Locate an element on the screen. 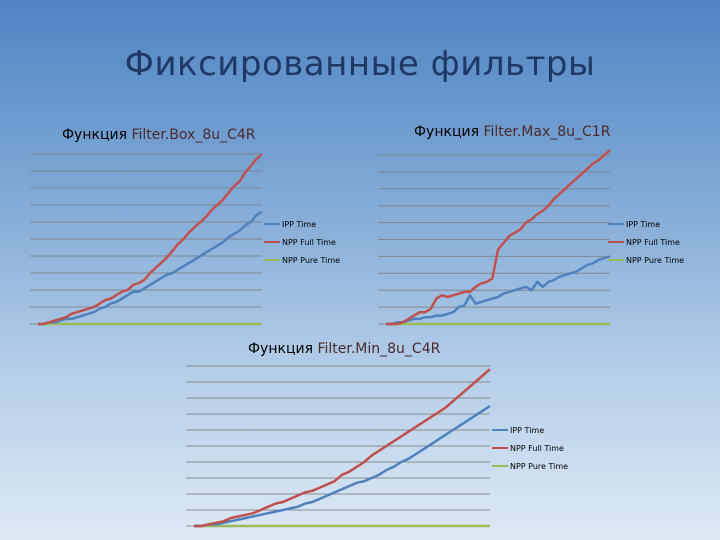 This screenshot has width=720, height=540. chart-title-min: Функция Filter.Min_8u_C4R is located at coordinates (344, 349).